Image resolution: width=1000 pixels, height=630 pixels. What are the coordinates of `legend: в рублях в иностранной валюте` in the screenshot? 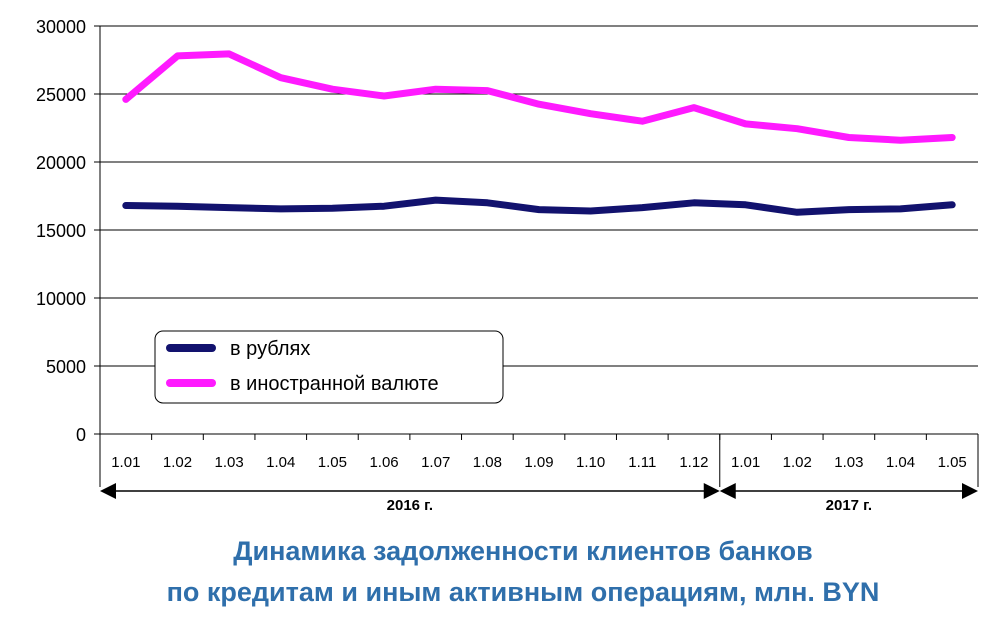 It's located at (329, 367).